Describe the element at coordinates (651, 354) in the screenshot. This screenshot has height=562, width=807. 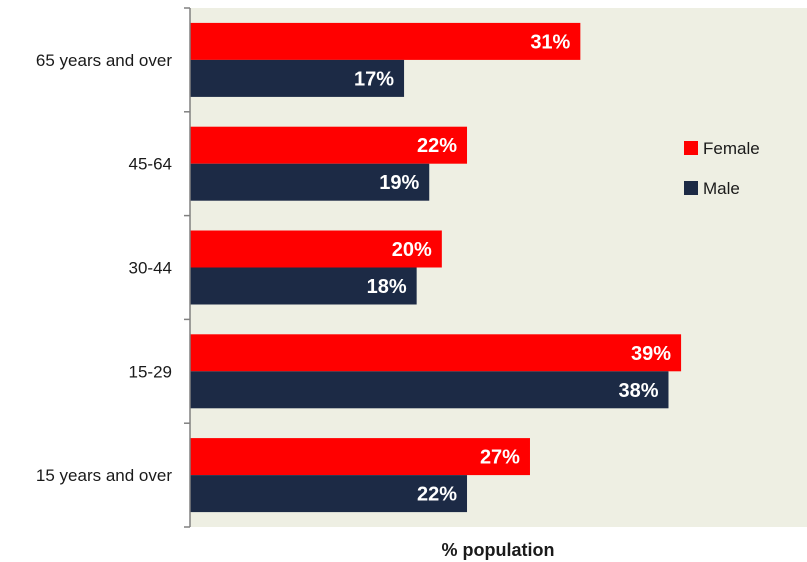
I see `data-label-female-3: 39%` at that location.